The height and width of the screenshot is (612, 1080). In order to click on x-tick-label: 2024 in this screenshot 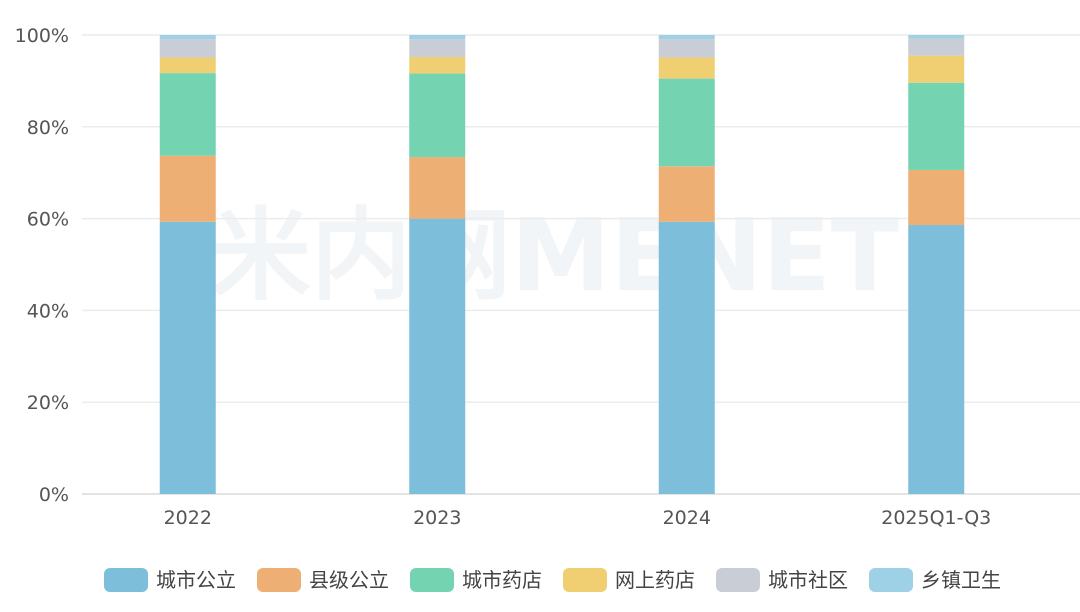, I will do `click(687, 518)`.